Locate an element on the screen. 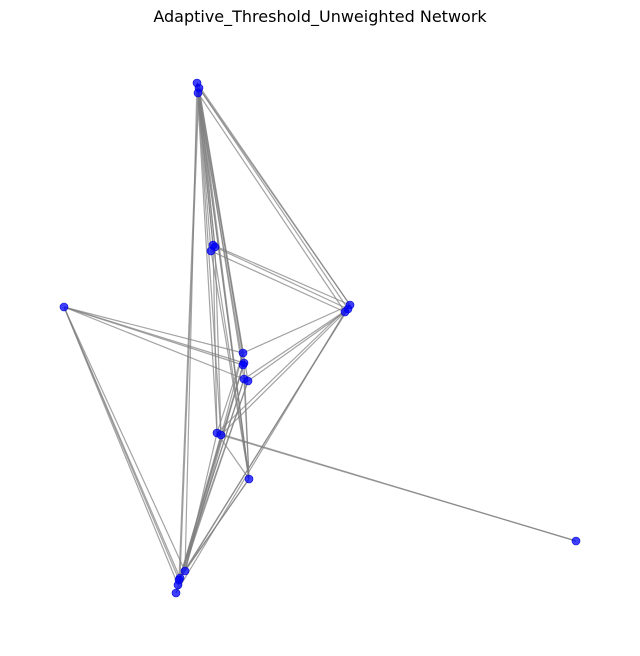 This screenshot has height=656, width=640. node-E1 is located at coordinates (243, 353).